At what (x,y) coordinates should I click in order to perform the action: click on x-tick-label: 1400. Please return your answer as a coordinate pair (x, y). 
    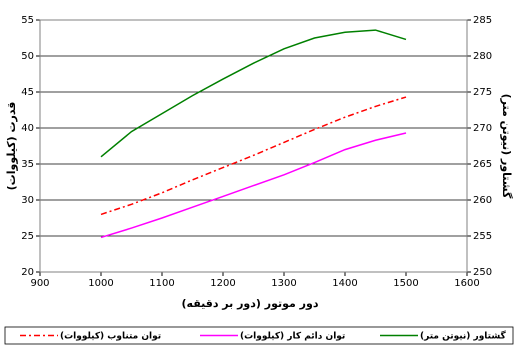
    Looking at the image, I should click on (344, 283).